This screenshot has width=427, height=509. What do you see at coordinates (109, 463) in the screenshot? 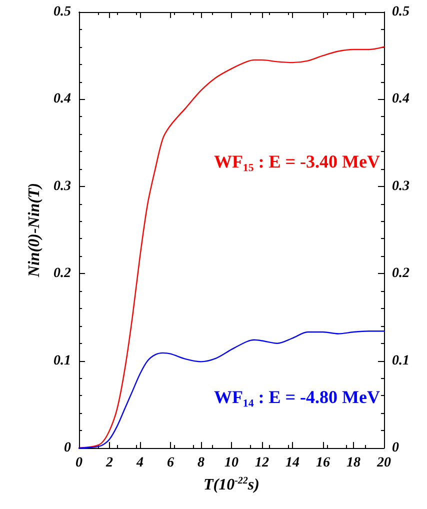
I see `x-tick-label: 2` at bounding box center [109, 463].